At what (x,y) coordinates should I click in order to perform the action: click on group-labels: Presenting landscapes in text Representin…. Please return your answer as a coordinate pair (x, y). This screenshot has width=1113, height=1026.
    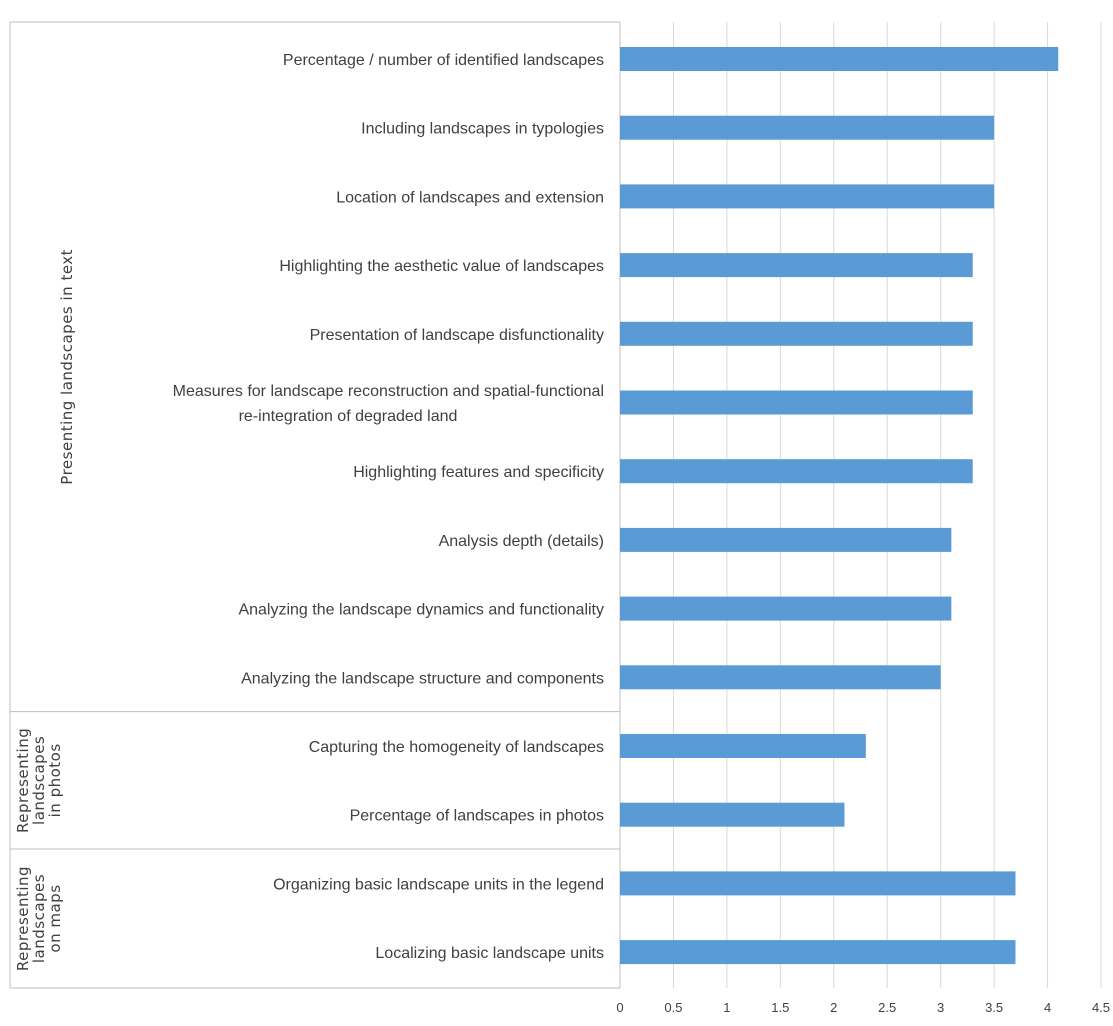
    Looking at the image, I should click on (45, 610).